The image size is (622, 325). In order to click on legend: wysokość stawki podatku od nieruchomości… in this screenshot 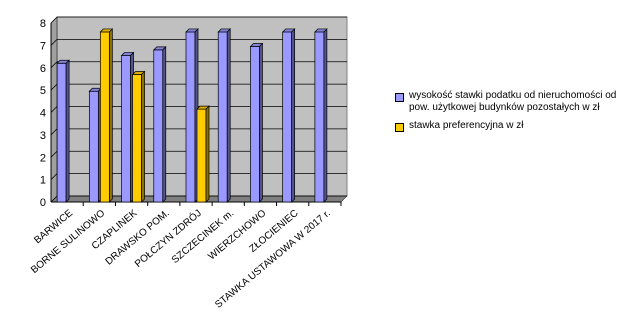, I will do `click(507, 114)`.